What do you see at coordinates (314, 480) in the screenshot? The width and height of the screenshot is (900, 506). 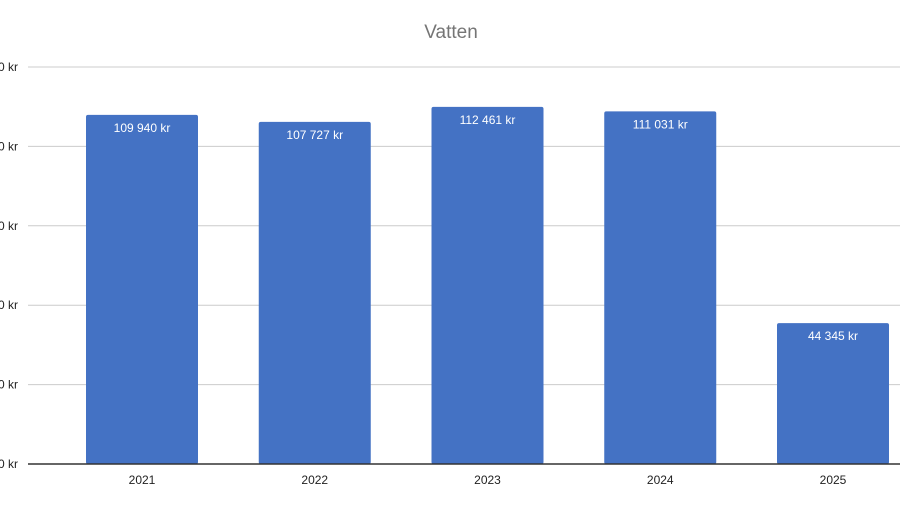 I see `x-tick-label: 2022` at bounding box center [314, 480].